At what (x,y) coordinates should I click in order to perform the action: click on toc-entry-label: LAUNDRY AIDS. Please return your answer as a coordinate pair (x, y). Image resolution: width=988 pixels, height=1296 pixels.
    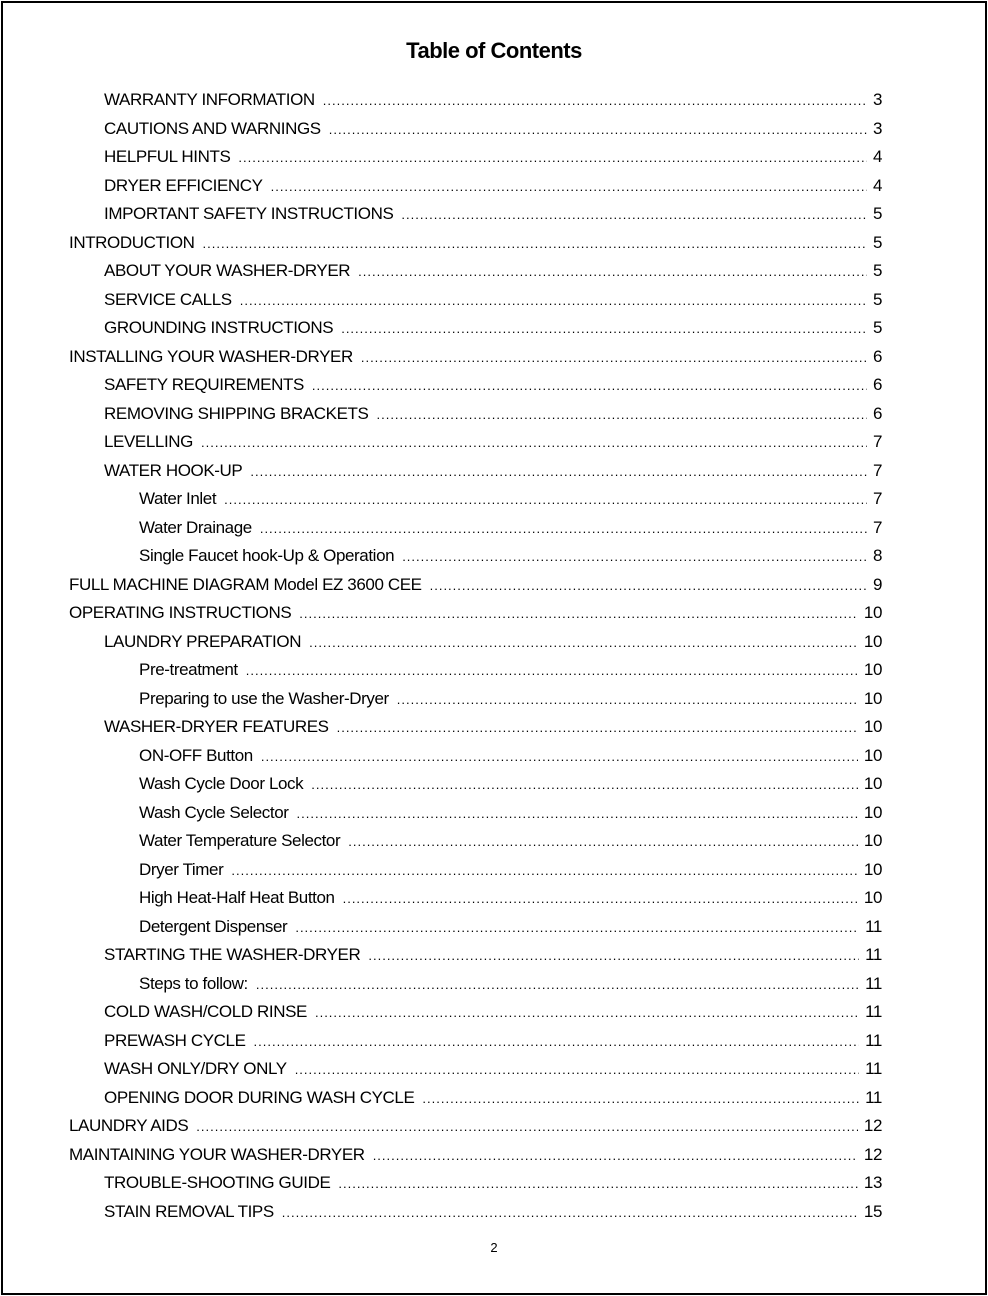
    Looking at the image, I should click on (129, 1125).